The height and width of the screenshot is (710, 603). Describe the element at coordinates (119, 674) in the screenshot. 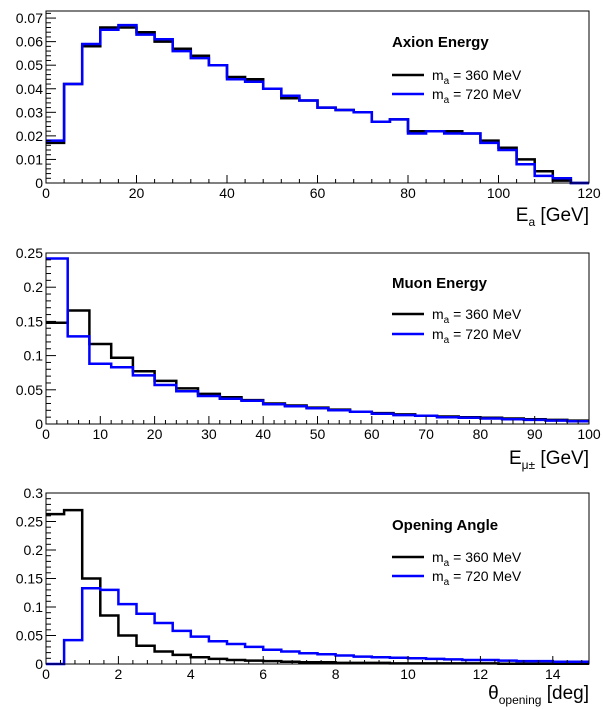

I see `x-tick-label: 2` at that location.